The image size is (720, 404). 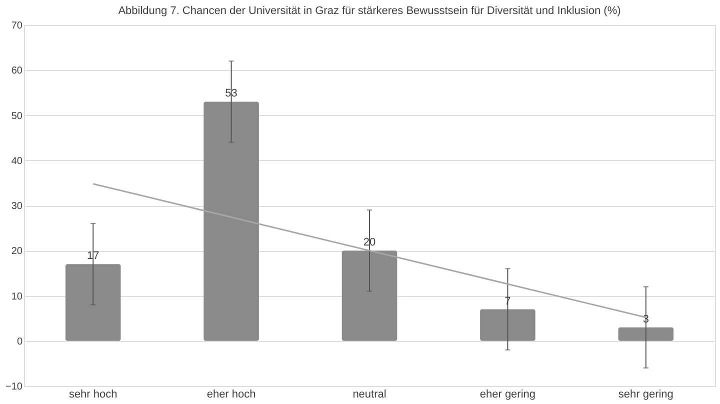 I want to click on x-tick-label: eher hoch, so click(x=231, y=394).